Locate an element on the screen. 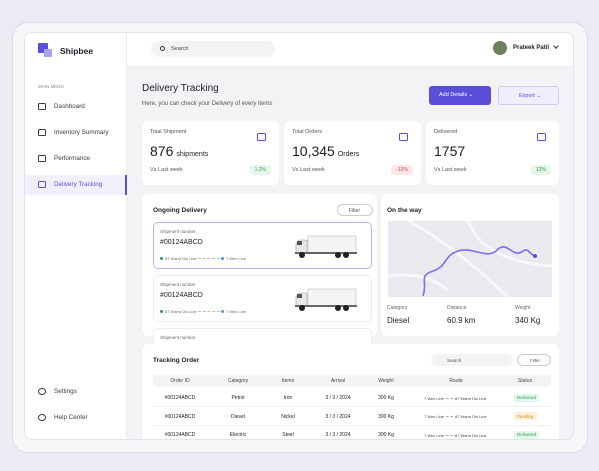  table-filter: Filter is located at coordinates (534, 360).